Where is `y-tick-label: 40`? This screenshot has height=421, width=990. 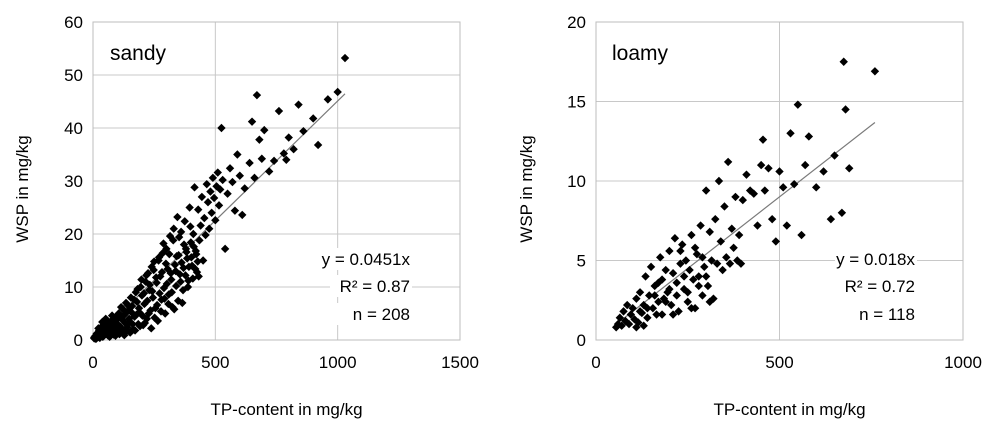
y-tick-label: 40 is located at coordinates (73, 128).